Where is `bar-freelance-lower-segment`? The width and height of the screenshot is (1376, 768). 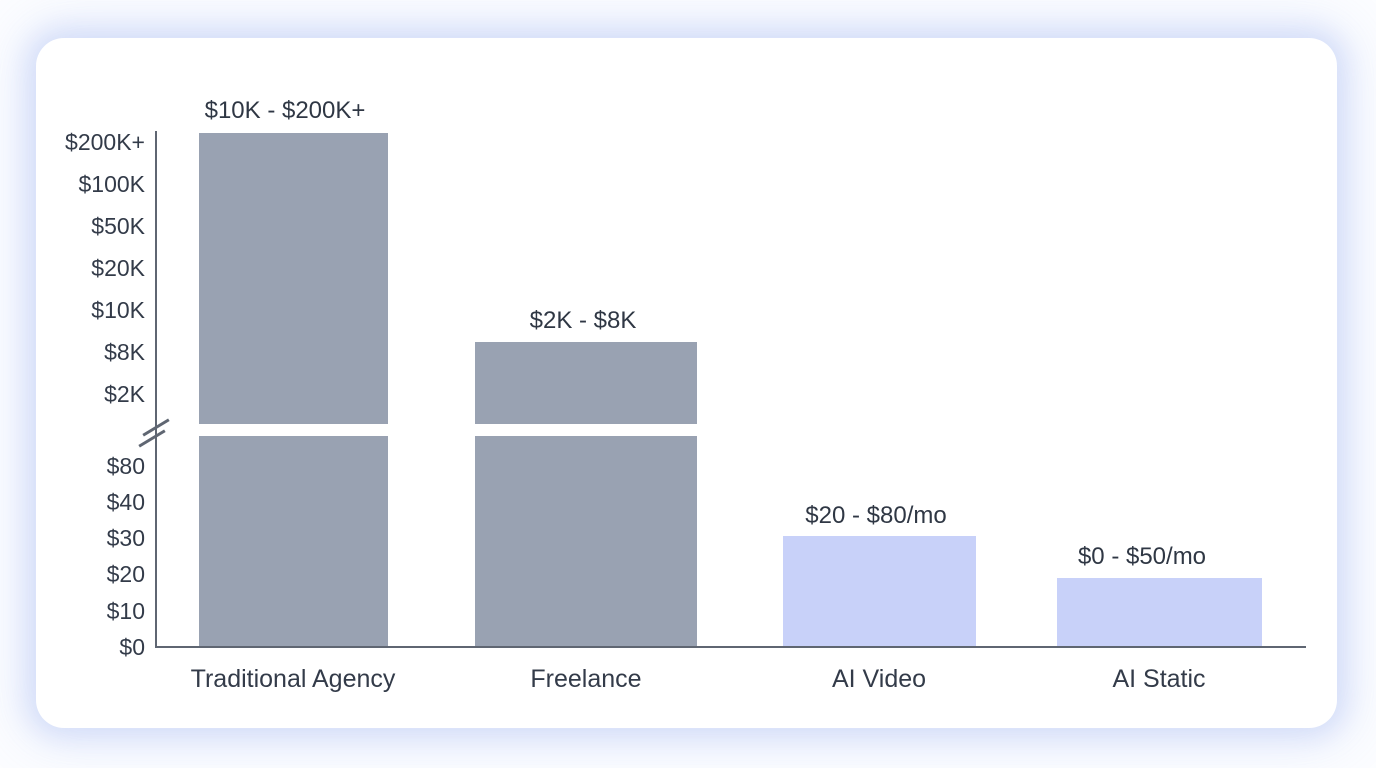 bar-freelance-lower-segment is located at coordinates (586, 542).